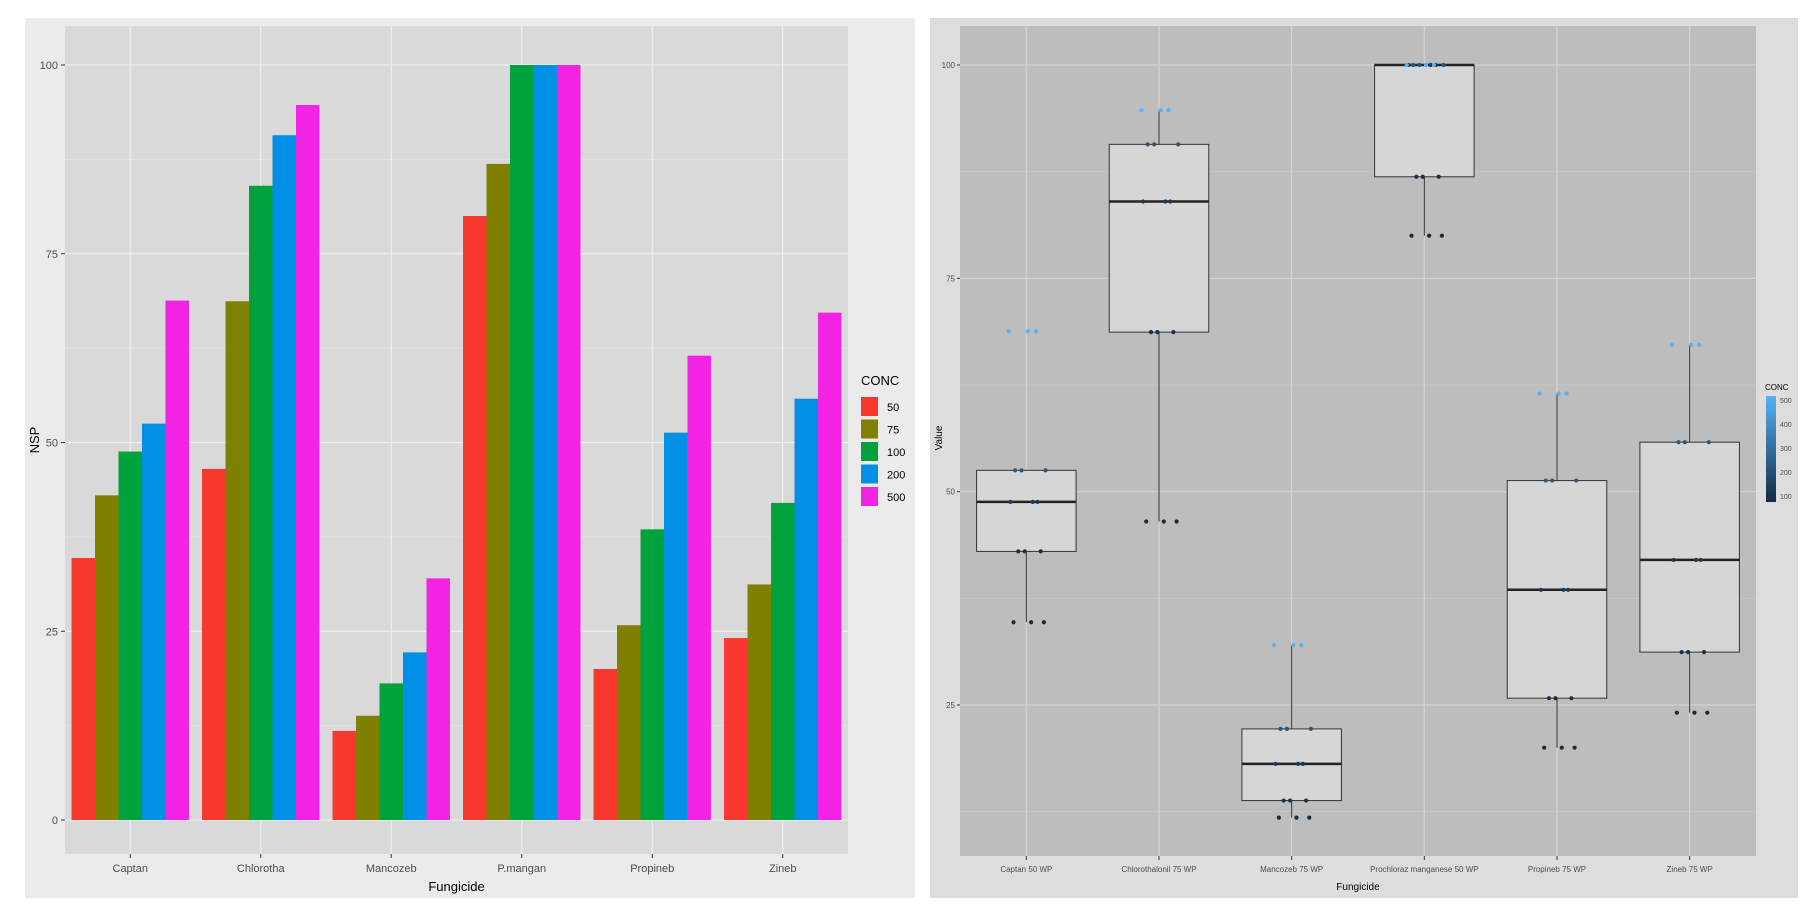 This screenshot has width=1816, height=915. What do you see at coordinates (1026, 869) in the screenshot?
I see `x-tick-label: Captan 50 WP` at bounding box center [1026, 869].